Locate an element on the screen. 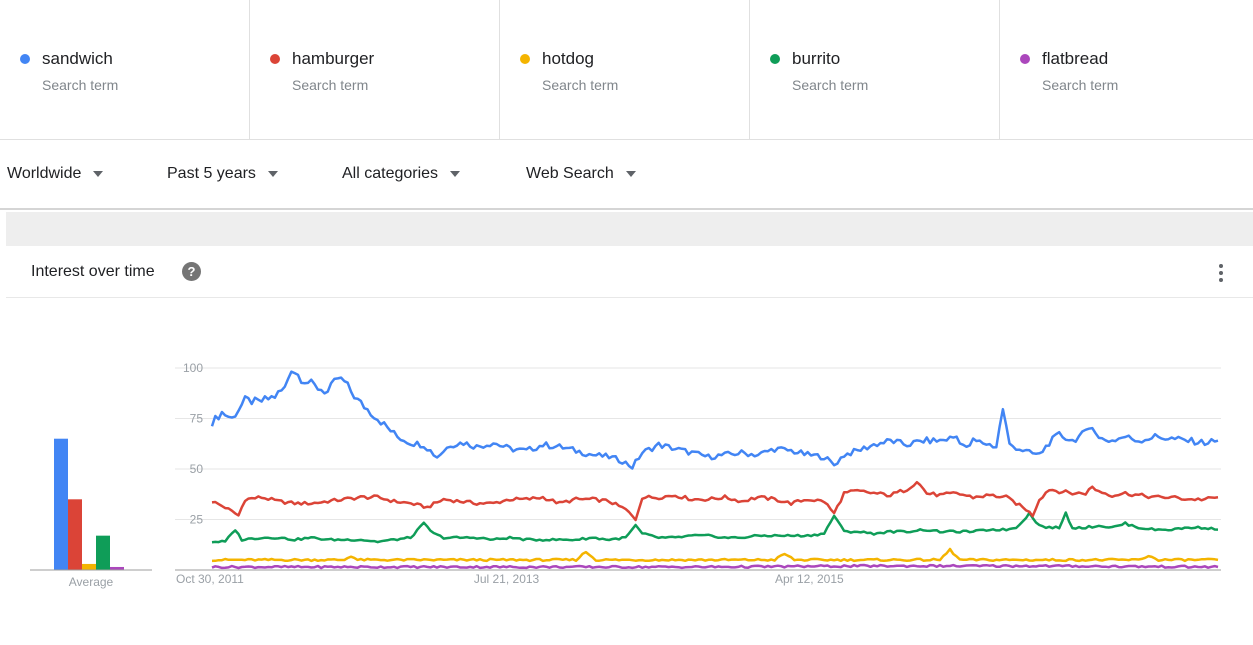 This screenshot has width=1253, height=645. term-card-hotdog: hotdog Search term is located at coordinates (625, 70).